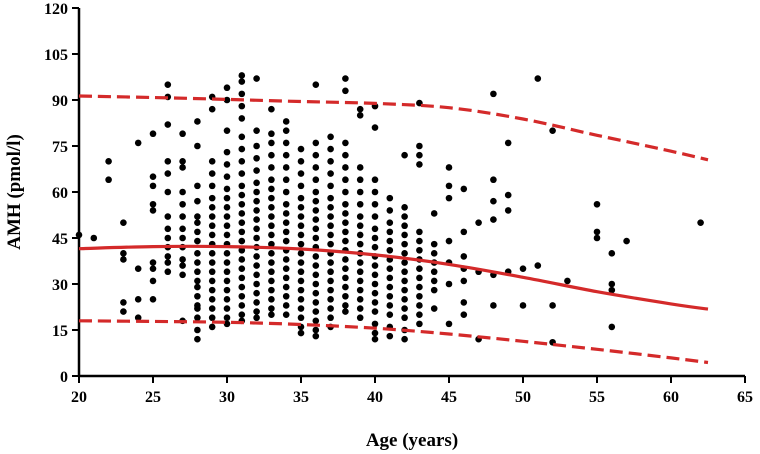 The image size is (760, 454). Describe the element at coordinates (393, 128) in the screenshot. I see `upper-bound-curve` at that location.